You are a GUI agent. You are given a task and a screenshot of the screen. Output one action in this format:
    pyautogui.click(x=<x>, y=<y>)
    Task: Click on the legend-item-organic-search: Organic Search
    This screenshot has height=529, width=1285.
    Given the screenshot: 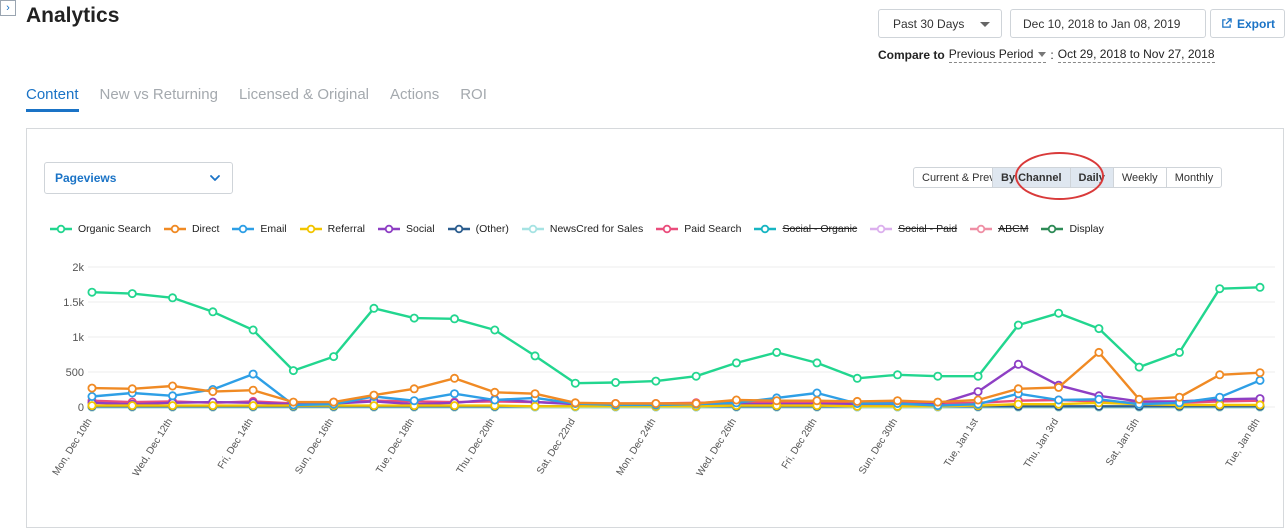 What is the action you would take?
    pyautogui.click(x=100, y=229)
    